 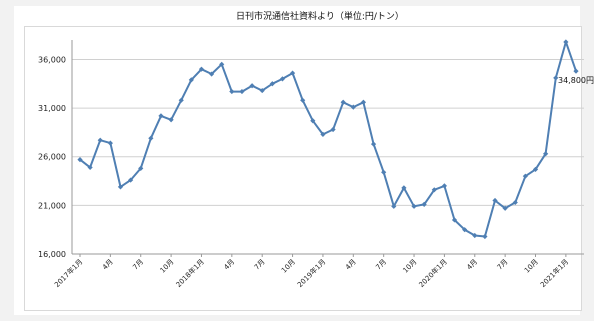 What do you see at coordinates (52, 108) in the screenshot?
I see `y-tick-label: 31,000` at bounding box center [52, 108].